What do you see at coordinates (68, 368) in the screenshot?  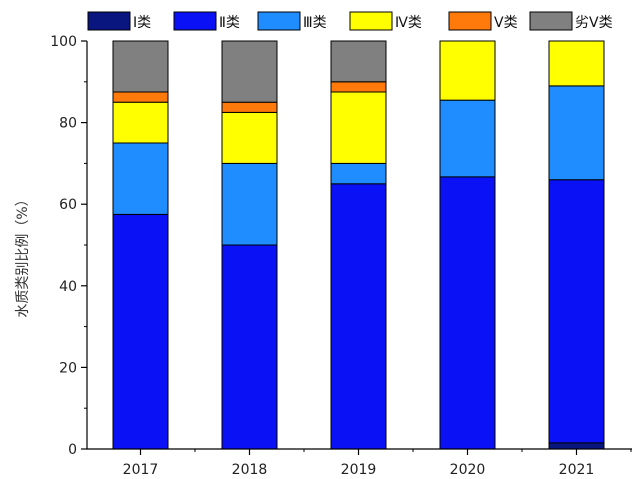 I see `y-tick-label: 20` at bounding box center [68, 368].